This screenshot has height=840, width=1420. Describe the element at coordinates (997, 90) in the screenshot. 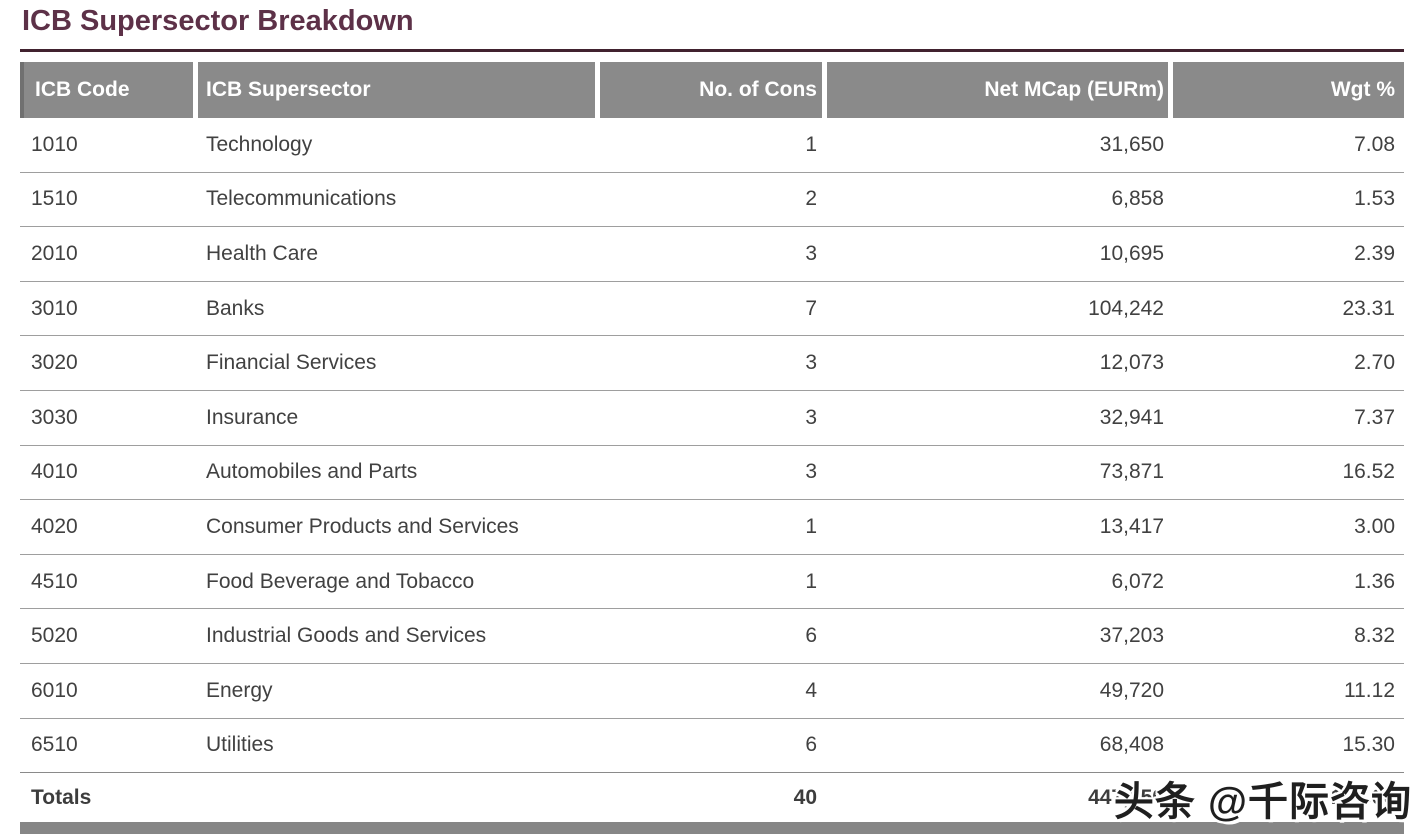

I see `column-header-net-mcap: Net MCap (EURm)` at that location.